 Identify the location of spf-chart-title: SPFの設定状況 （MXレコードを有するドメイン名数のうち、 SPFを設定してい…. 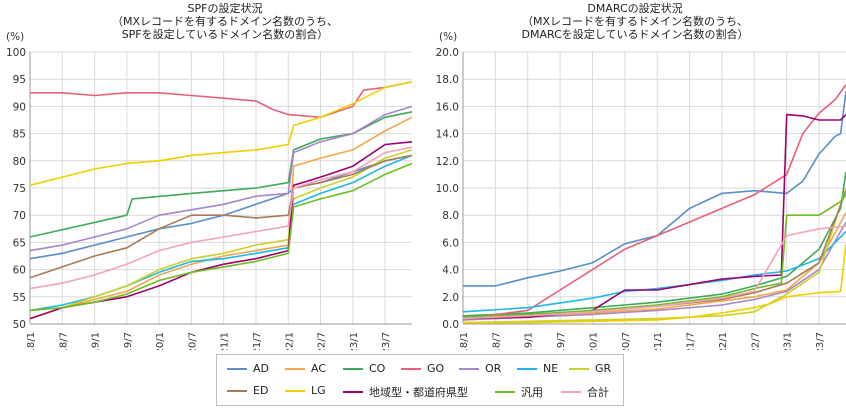
(225, 21).